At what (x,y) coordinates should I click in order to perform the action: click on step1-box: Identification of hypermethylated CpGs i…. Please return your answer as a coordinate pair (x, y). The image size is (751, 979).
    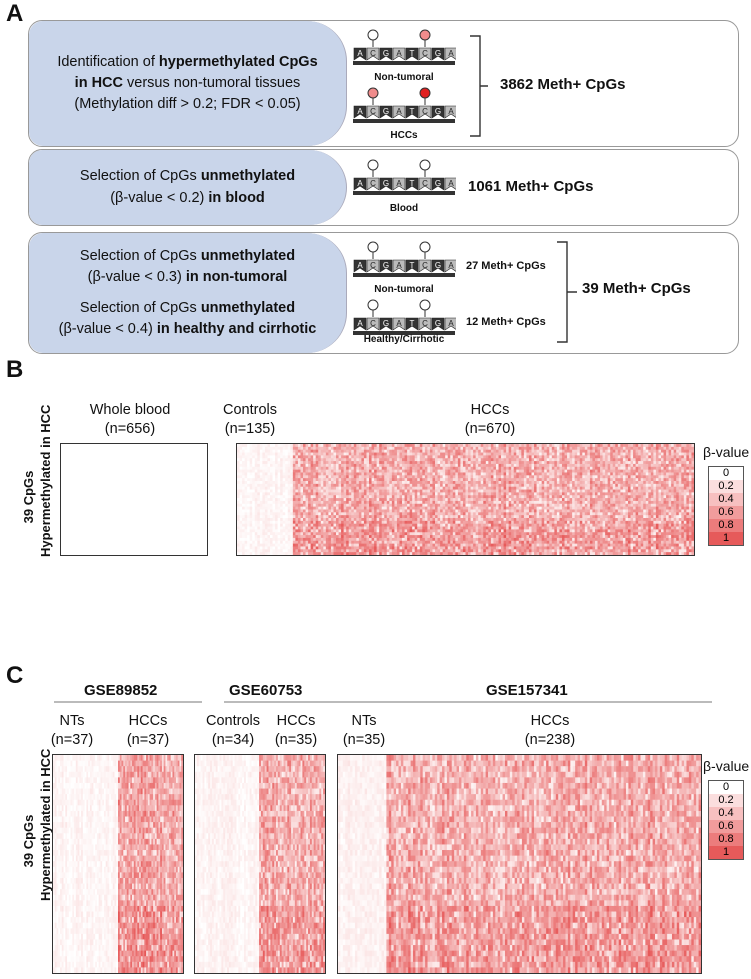
    Looking at the image, I should click on (383, 83).